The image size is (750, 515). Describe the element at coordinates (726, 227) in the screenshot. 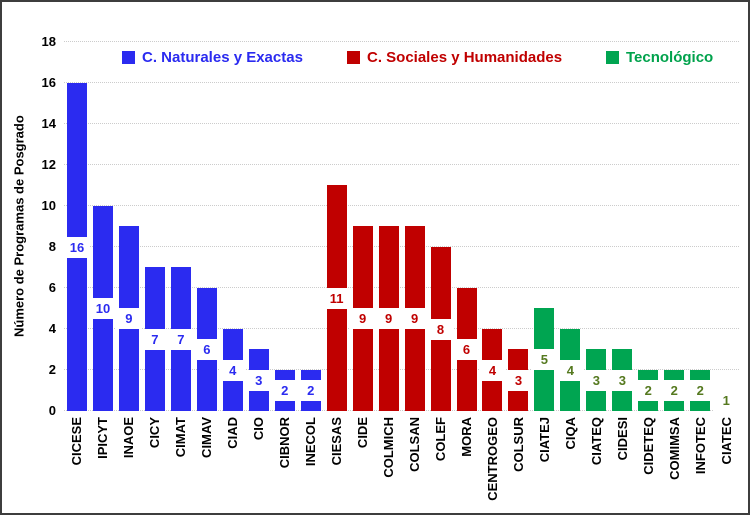

I see `bar-column-ciatec: 1` at that location.